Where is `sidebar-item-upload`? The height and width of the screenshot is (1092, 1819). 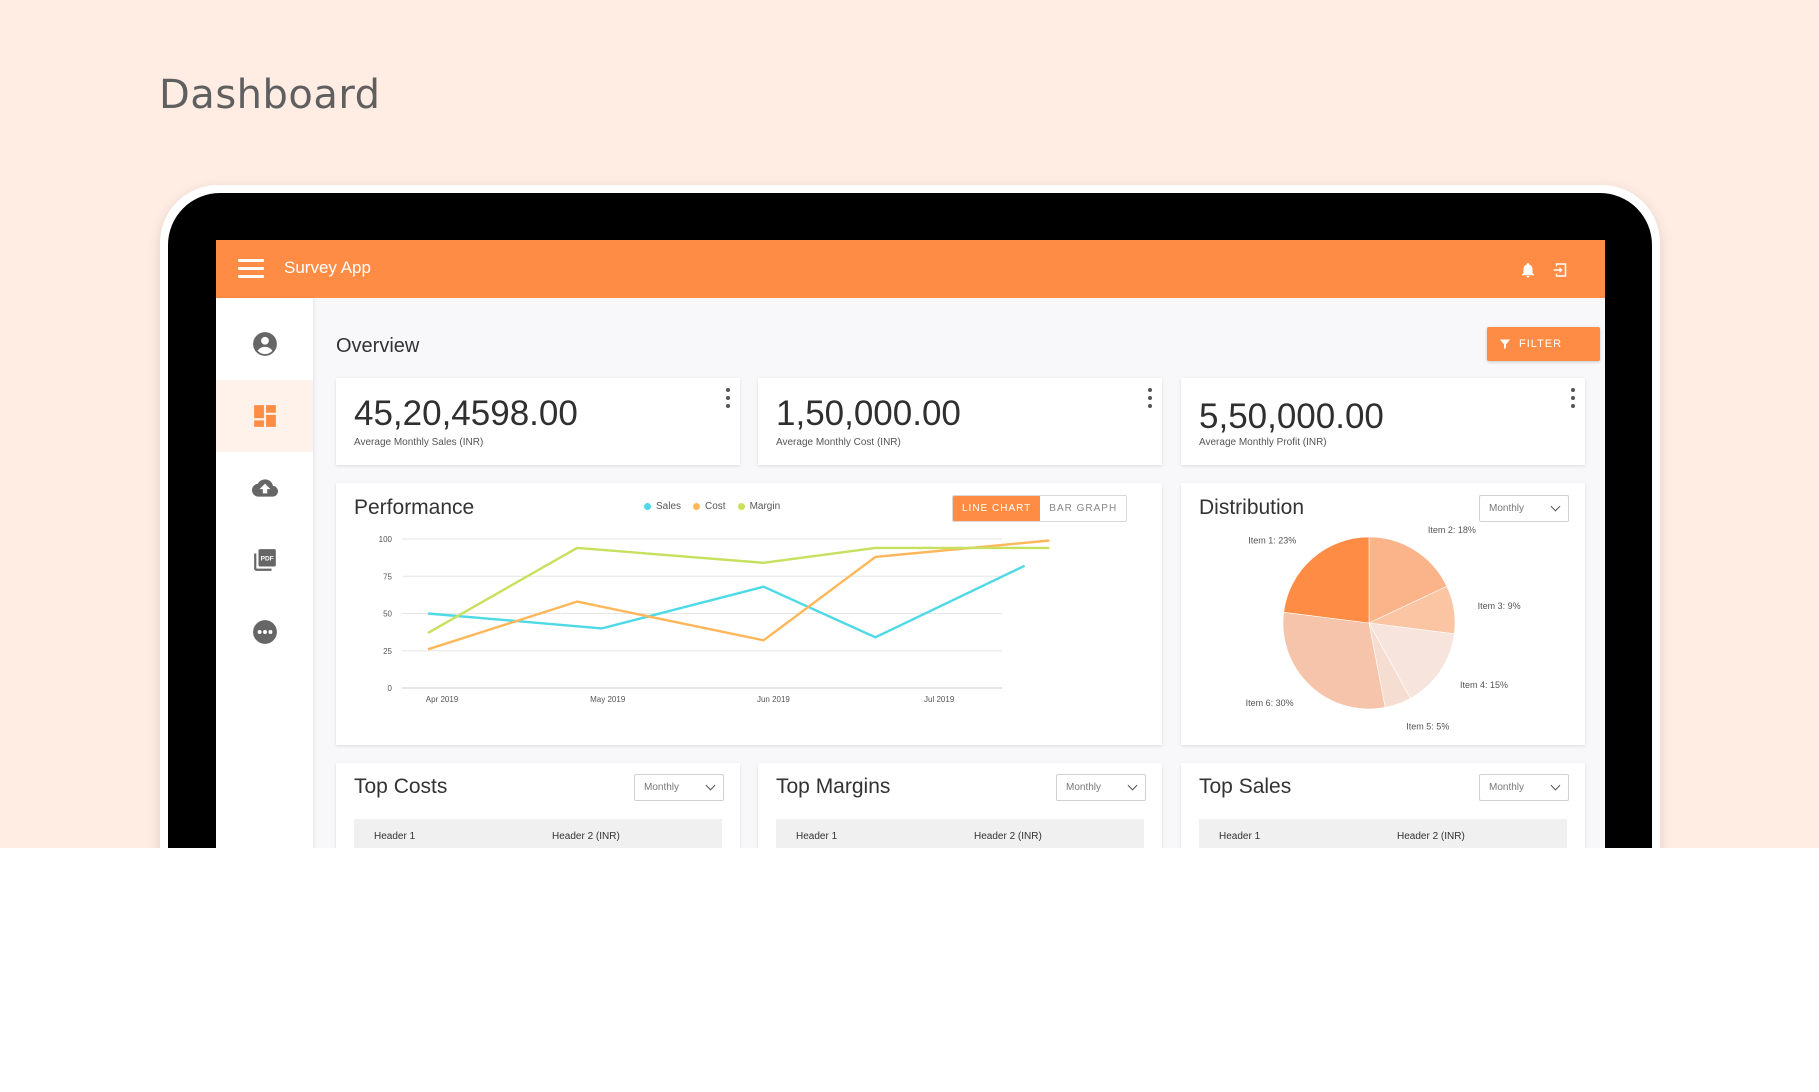 sidebar-item-upload is located at coordinates (264, 488).